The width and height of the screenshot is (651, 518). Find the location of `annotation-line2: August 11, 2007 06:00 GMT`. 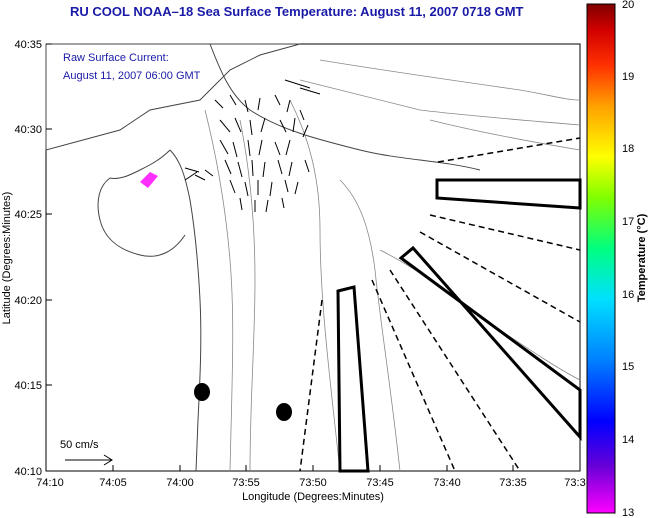

annotation-line2: August 11, 2007 06:00 GMT is located at coordinates (132, 76).